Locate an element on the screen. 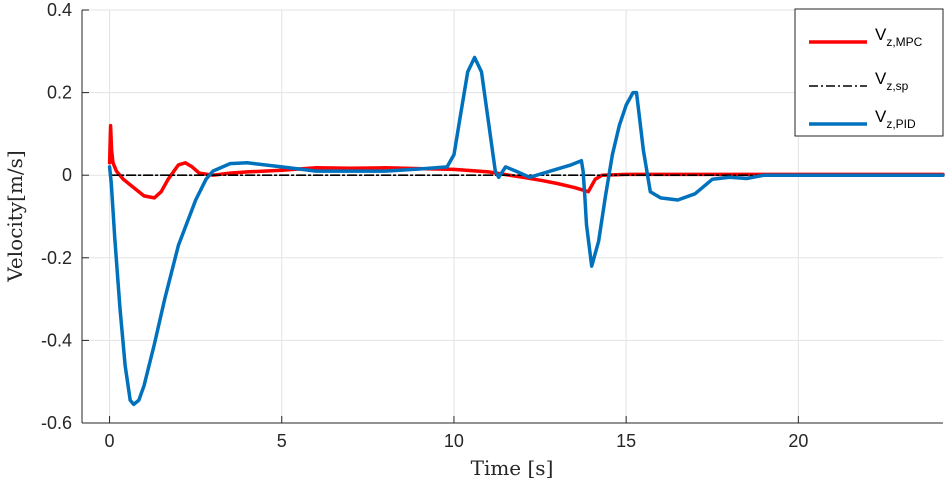 The image size is (948, 485). legend-label-mpc: Vz,MPC is located at coordinates (899, 37).